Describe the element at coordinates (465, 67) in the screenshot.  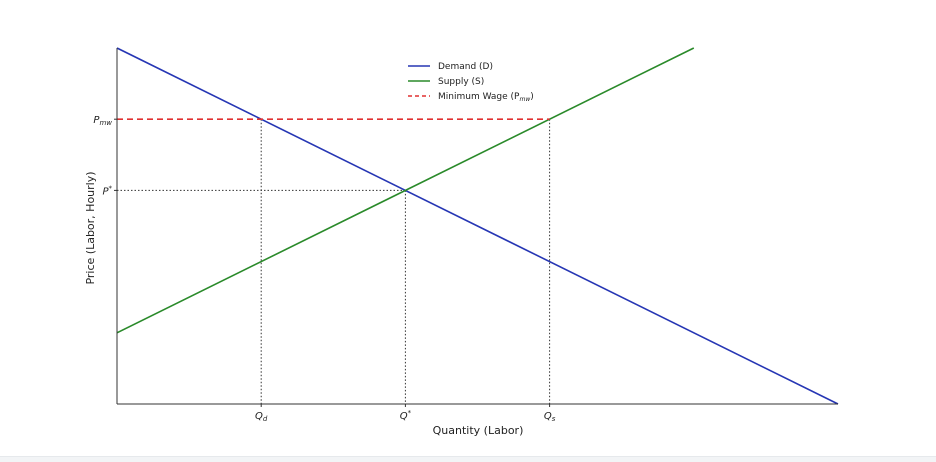
I see `legend-label: Demand (D)` at that location.